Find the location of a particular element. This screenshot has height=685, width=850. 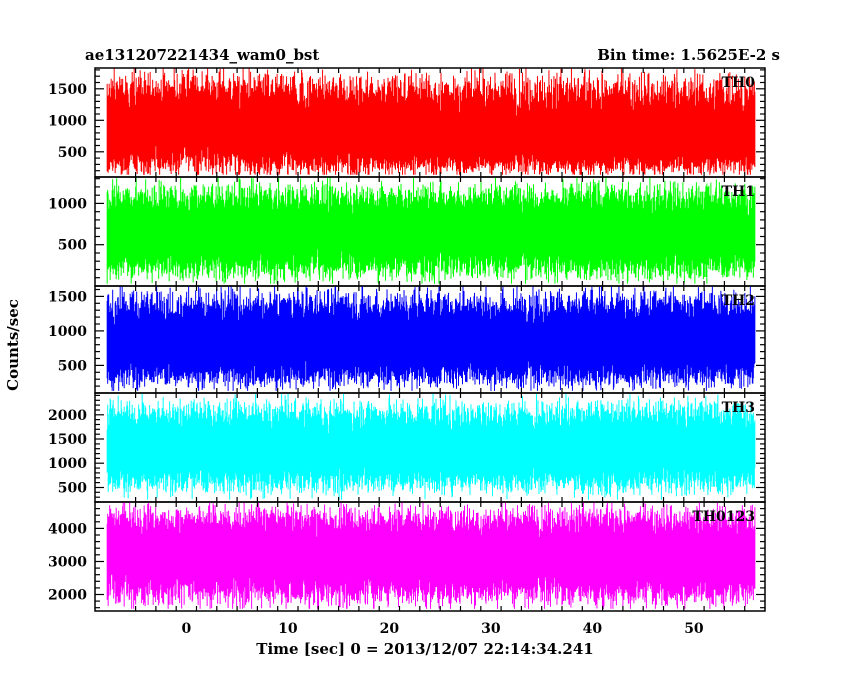

panel-label-th0123: TH0123 is located at coordinates (723, 517).